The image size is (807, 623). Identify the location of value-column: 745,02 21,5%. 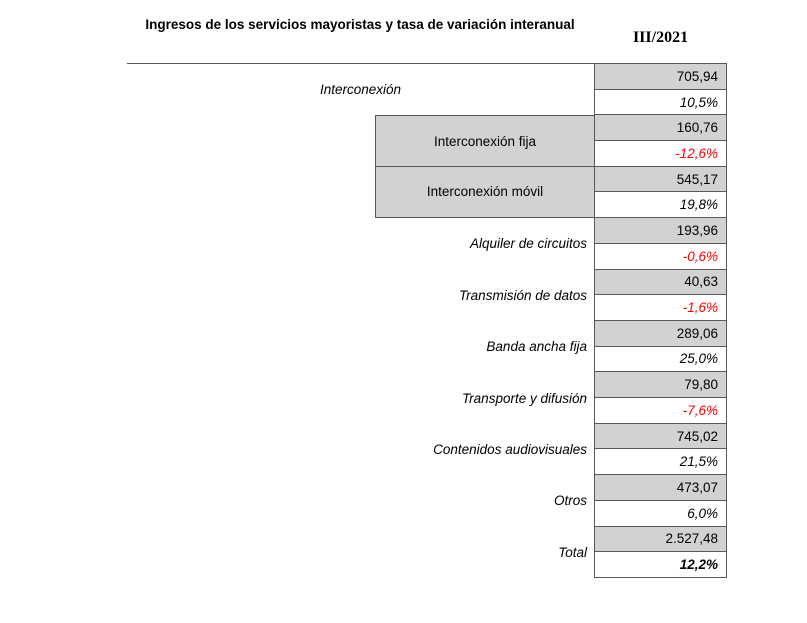
(660, 449).